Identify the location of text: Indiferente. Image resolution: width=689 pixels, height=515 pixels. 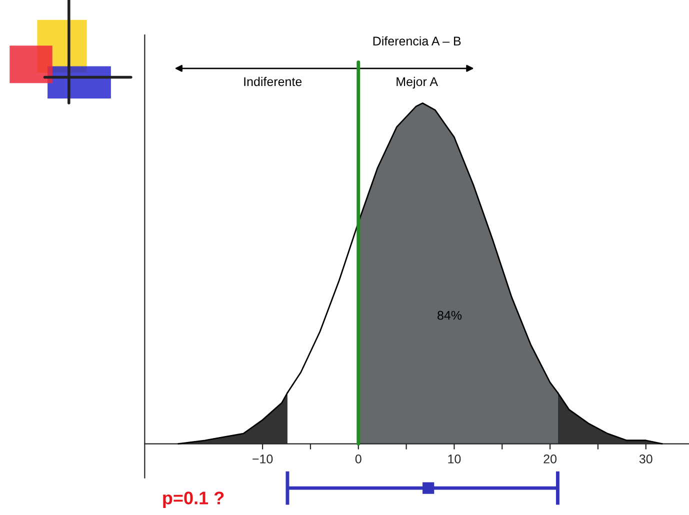
(273, 81).